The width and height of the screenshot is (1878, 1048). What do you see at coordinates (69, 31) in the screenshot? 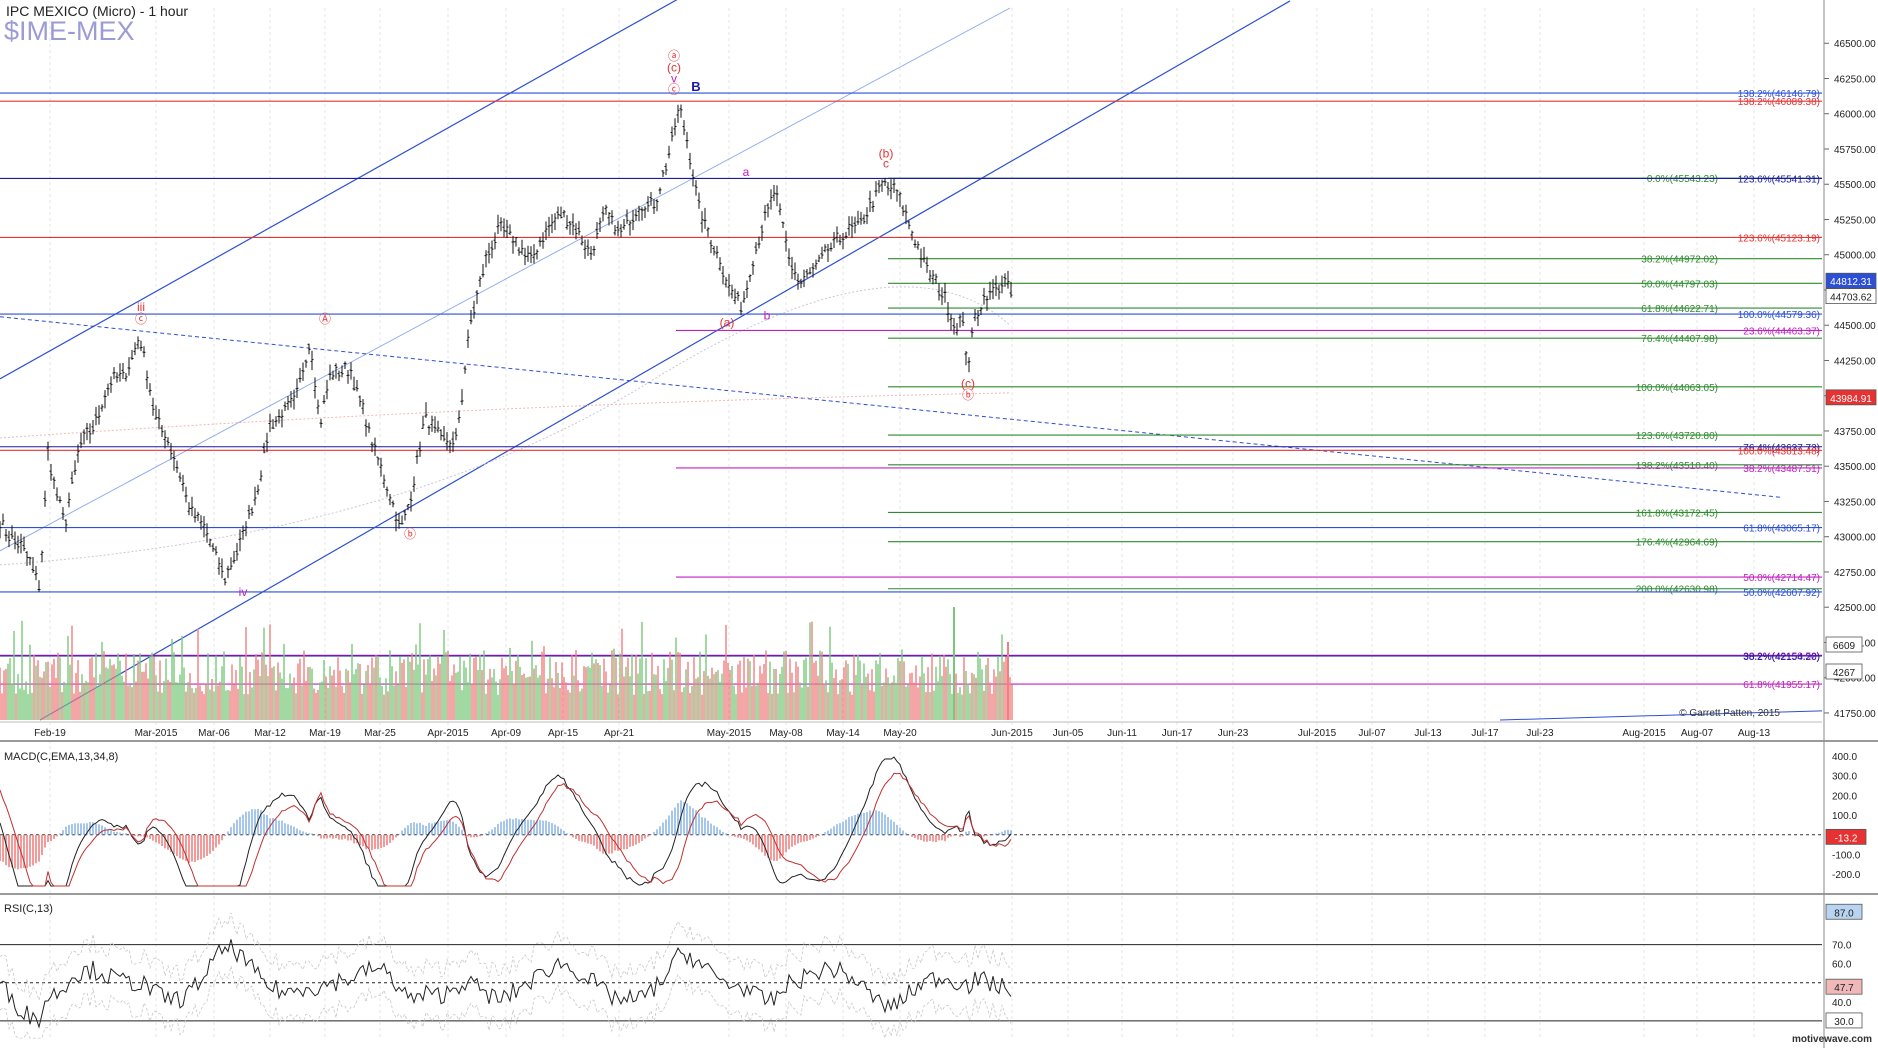
I see `symbol-label: $IME-MEX` at bounding box center [69, 31].